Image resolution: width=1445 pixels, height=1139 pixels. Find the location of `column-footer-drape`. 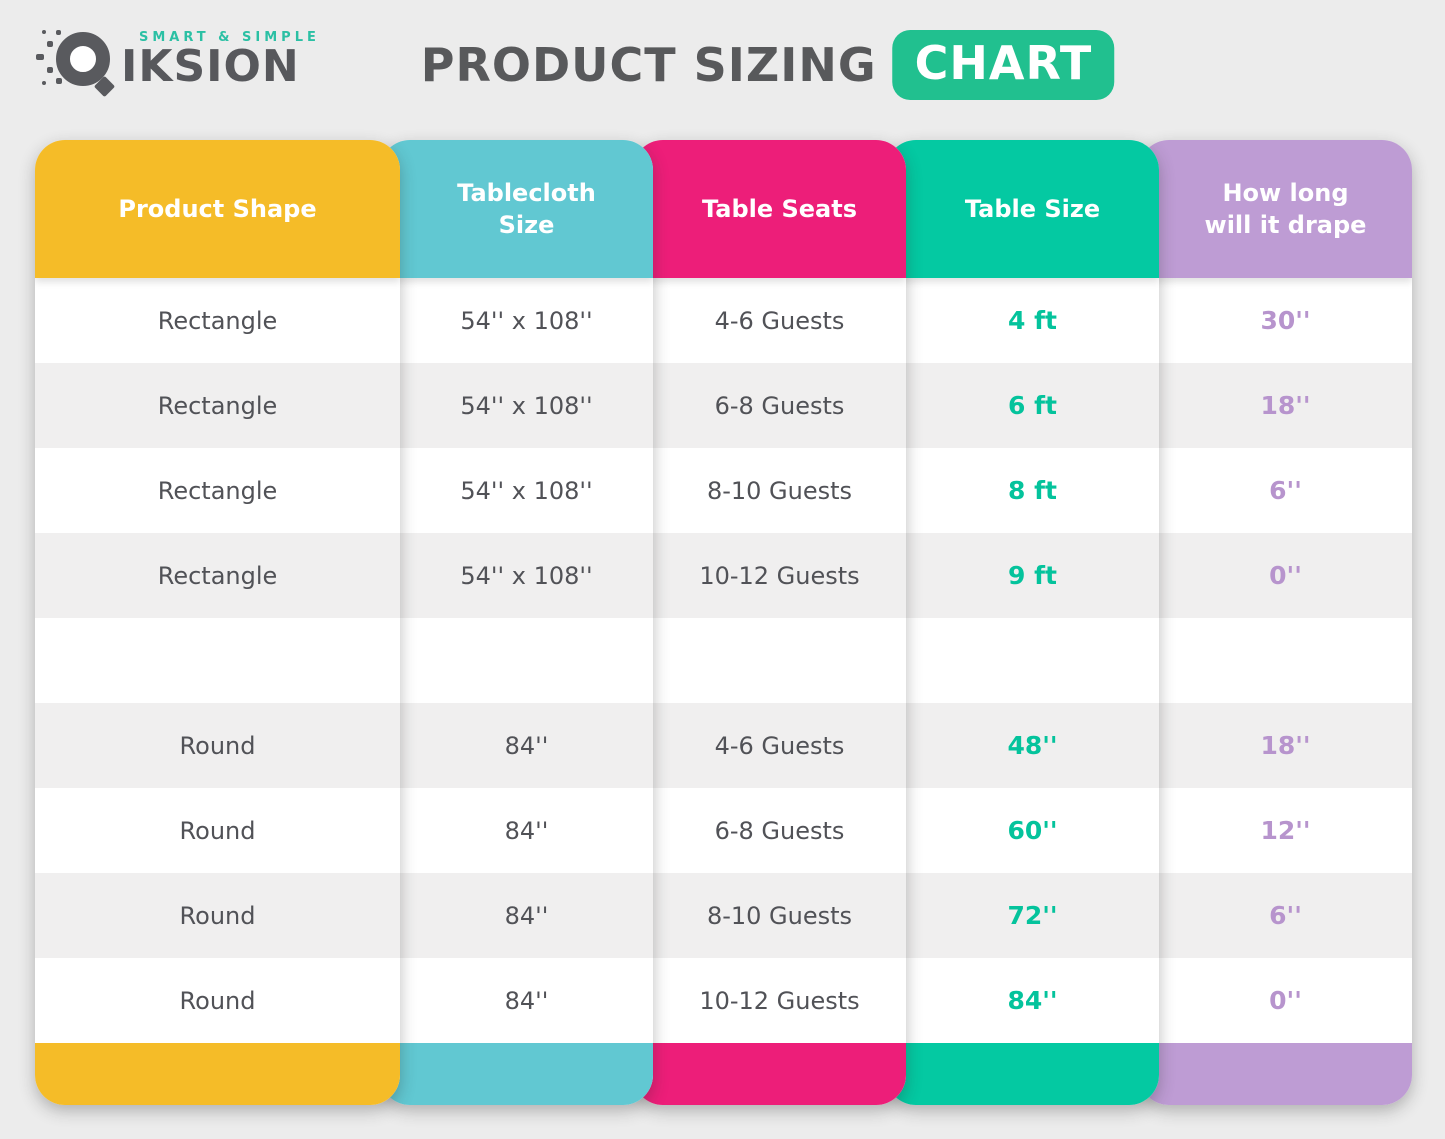

column-footer-drape is located at coordinates (1275, 1074).